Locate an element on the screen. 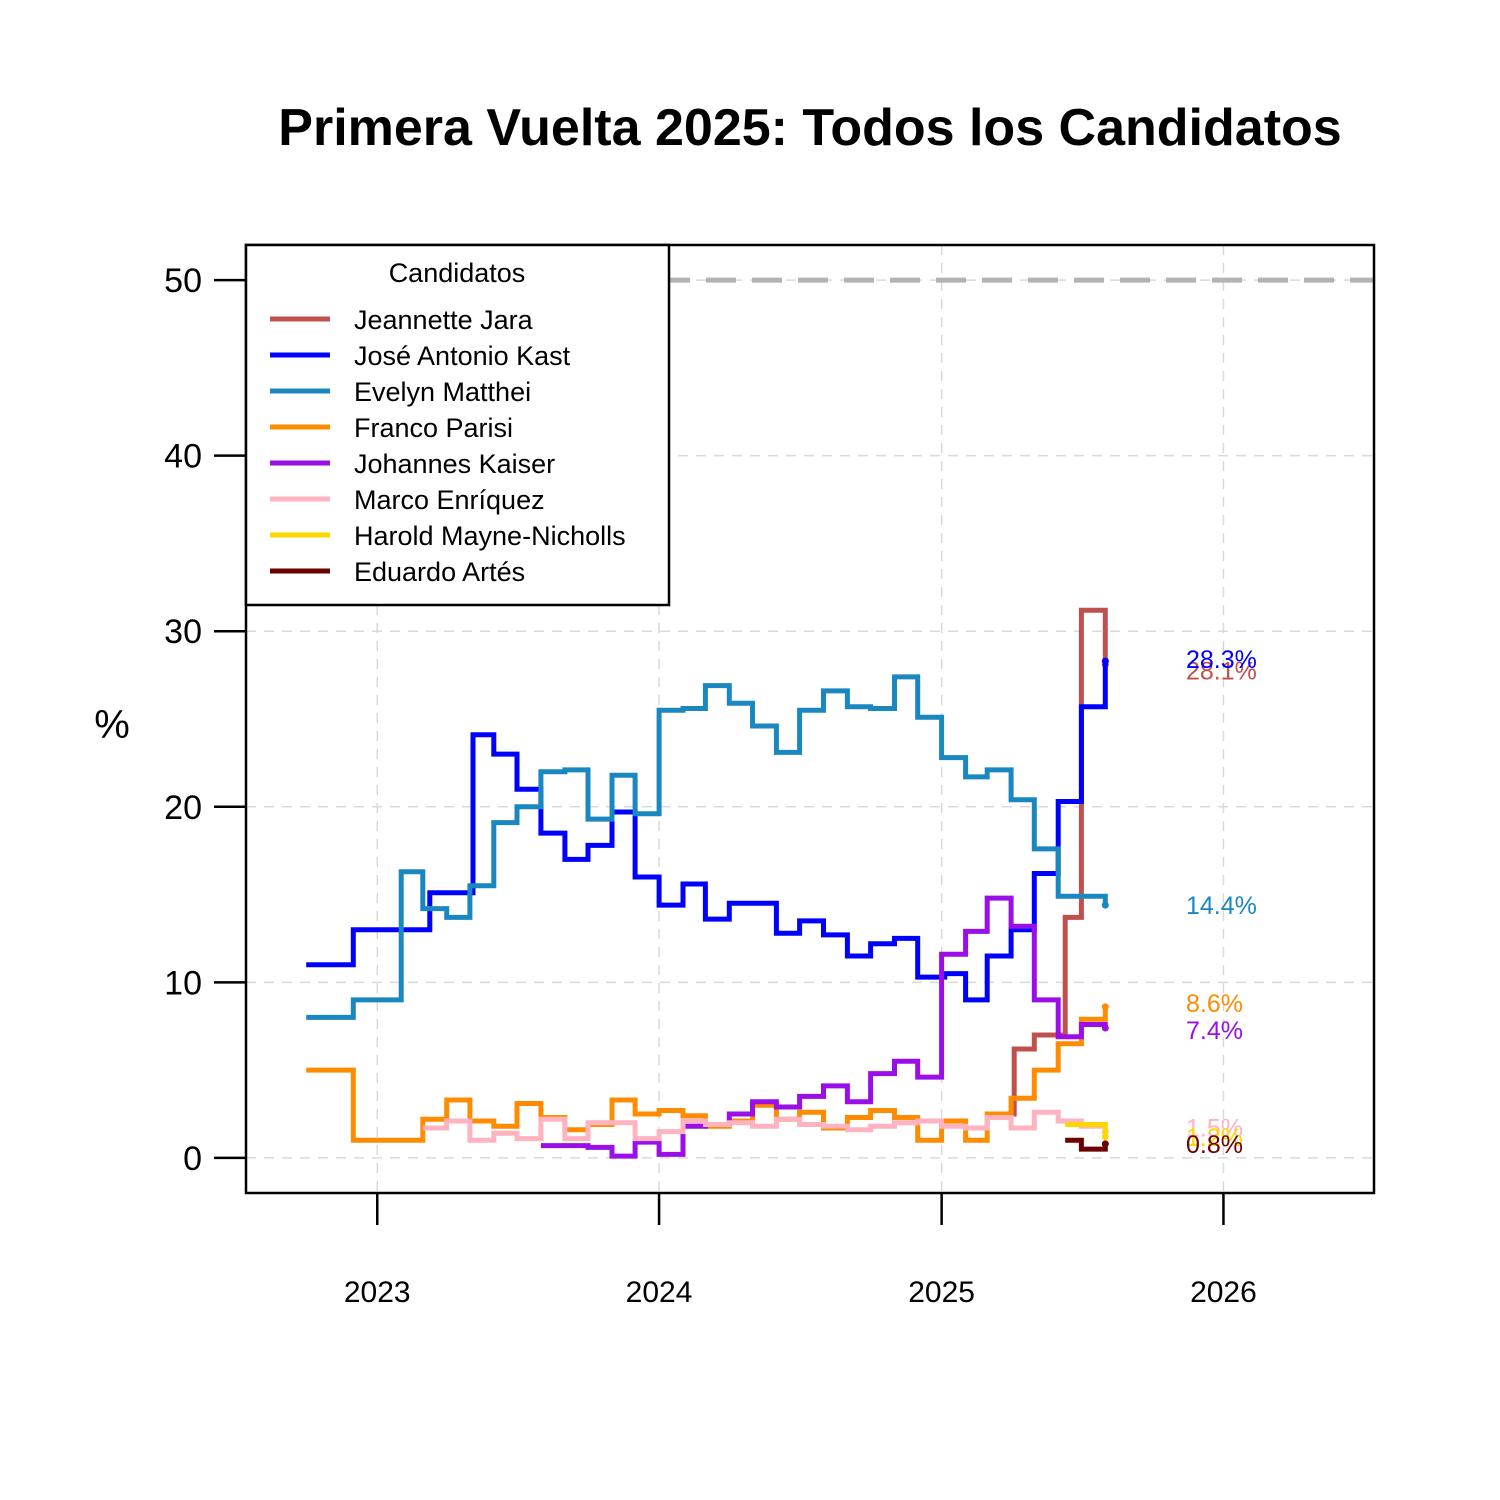 This screenshot has width=1500, height=1500. legend-entry-label: Franco Parisi is located at coordinates (433, 428).